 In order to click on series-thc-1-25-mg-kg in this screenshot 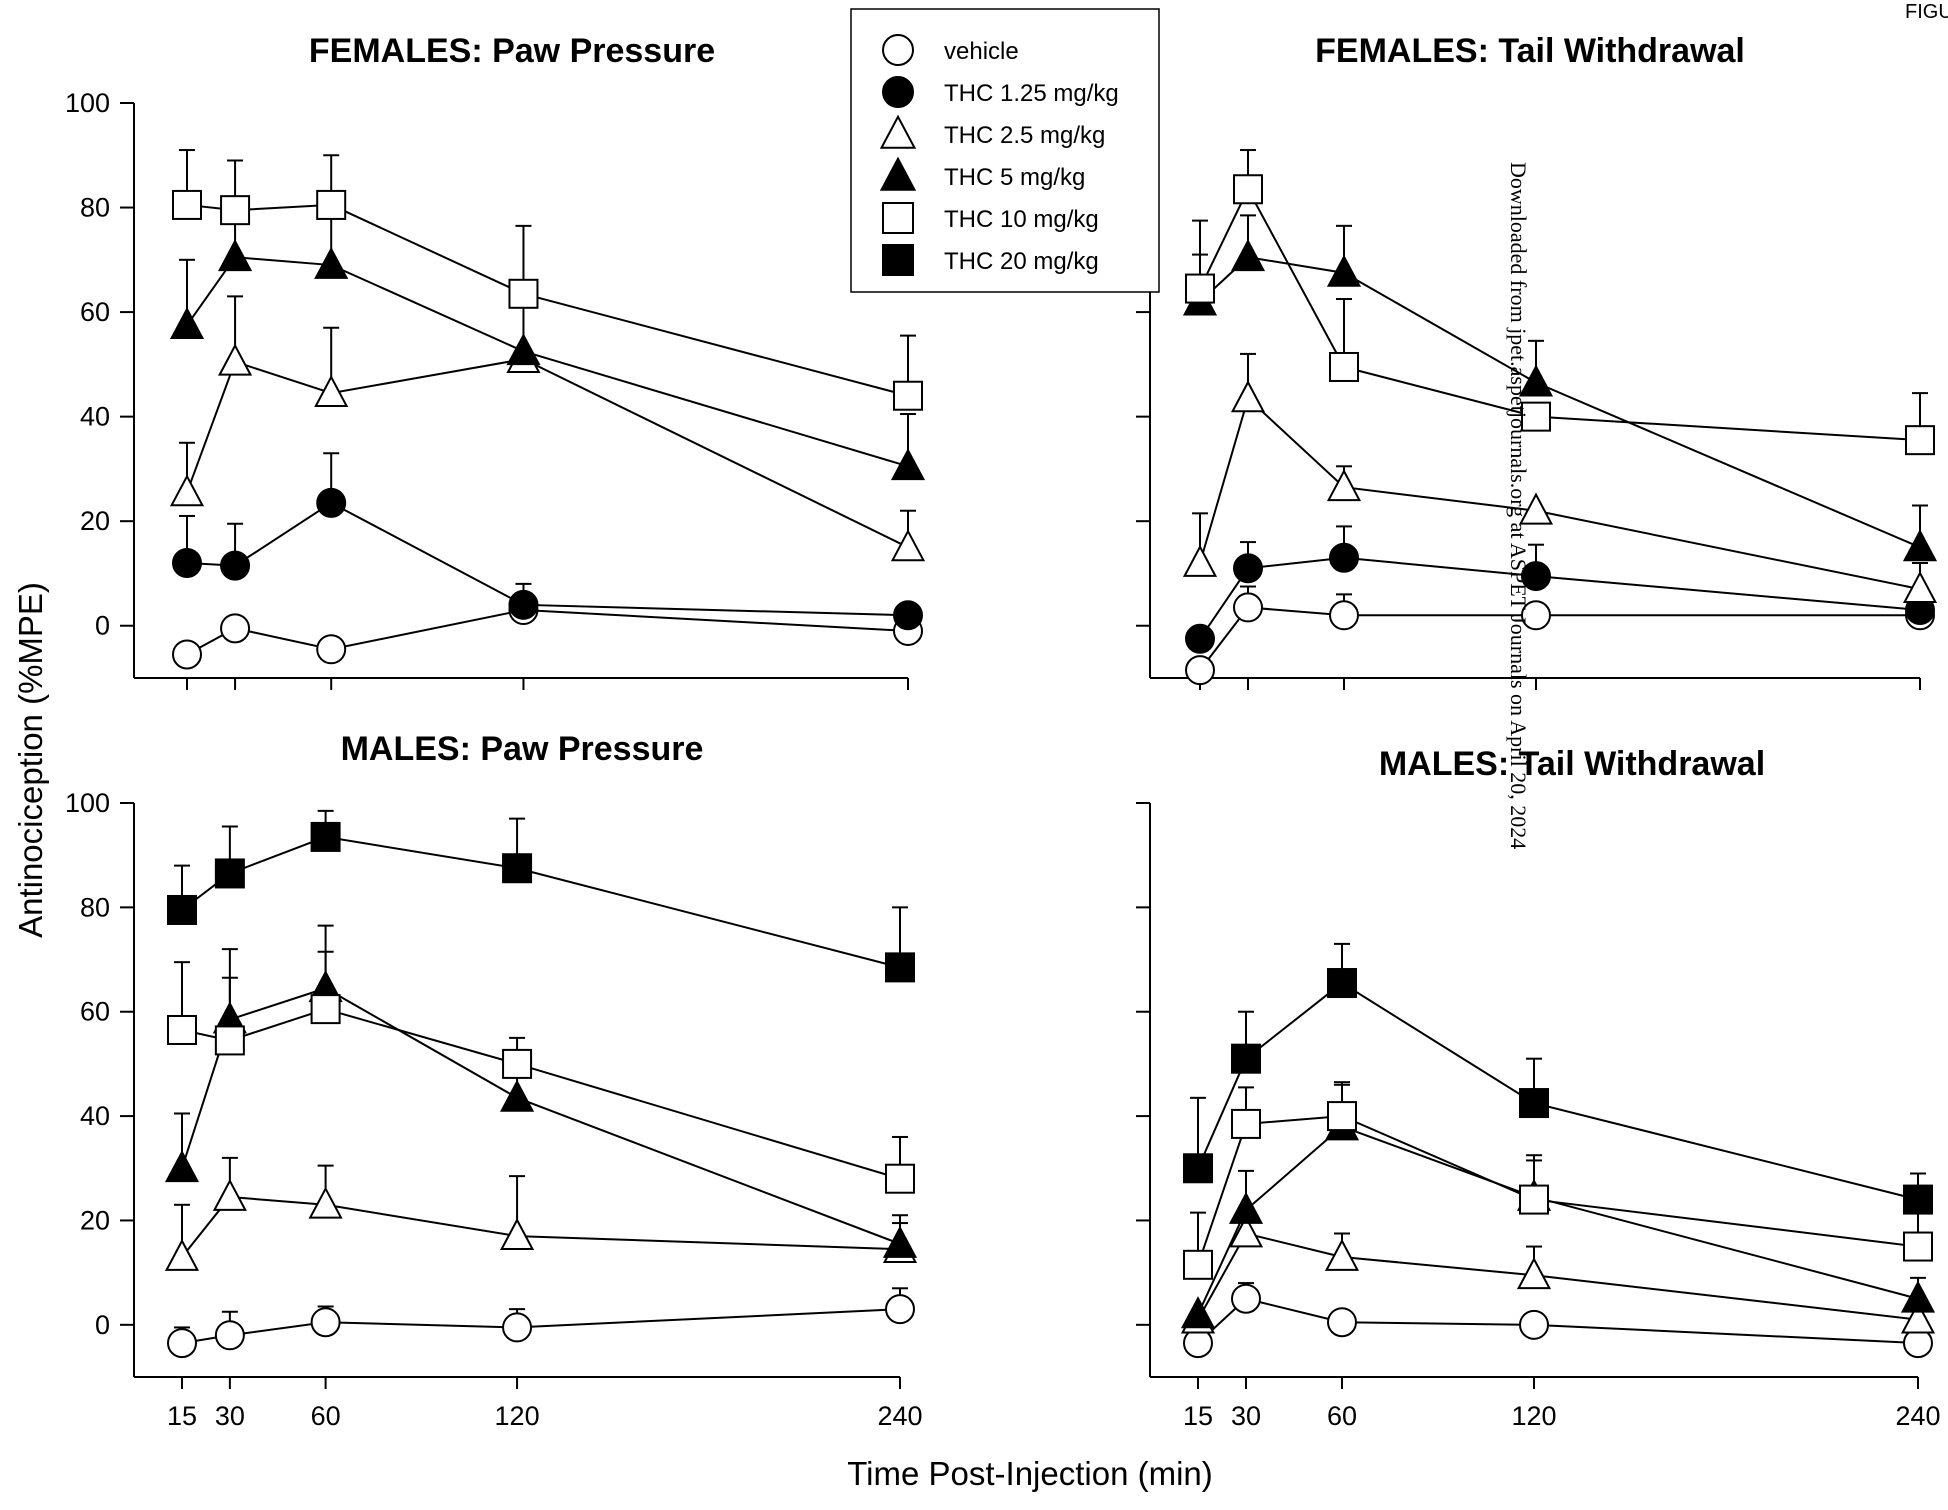, I will do `click(1560, 589)`.